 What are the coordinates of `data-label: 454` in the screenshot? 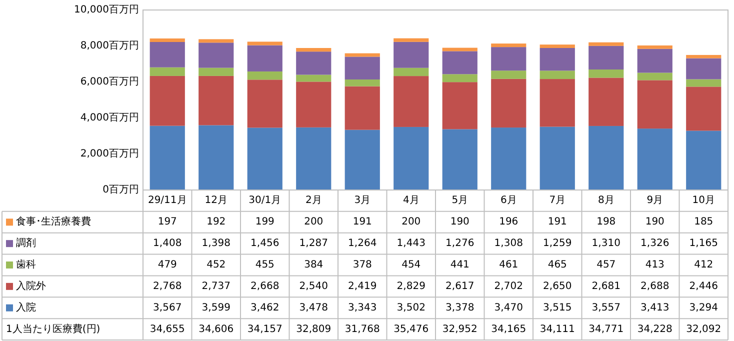 It's located at (411, 265).